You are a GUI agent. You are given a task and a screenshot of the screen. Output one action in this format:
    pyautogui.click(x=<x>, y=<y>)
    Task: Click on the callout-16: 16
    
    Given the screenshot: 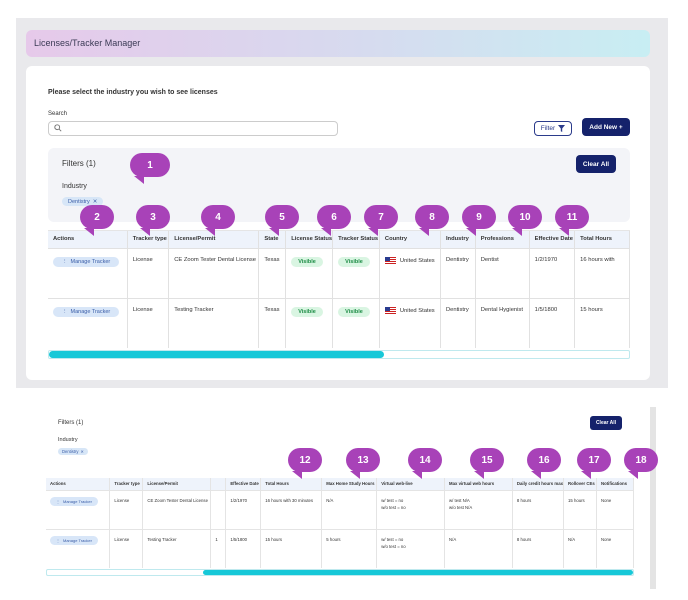 What is the action you would take?
    pyautogui.click(x=544, y=463)
    